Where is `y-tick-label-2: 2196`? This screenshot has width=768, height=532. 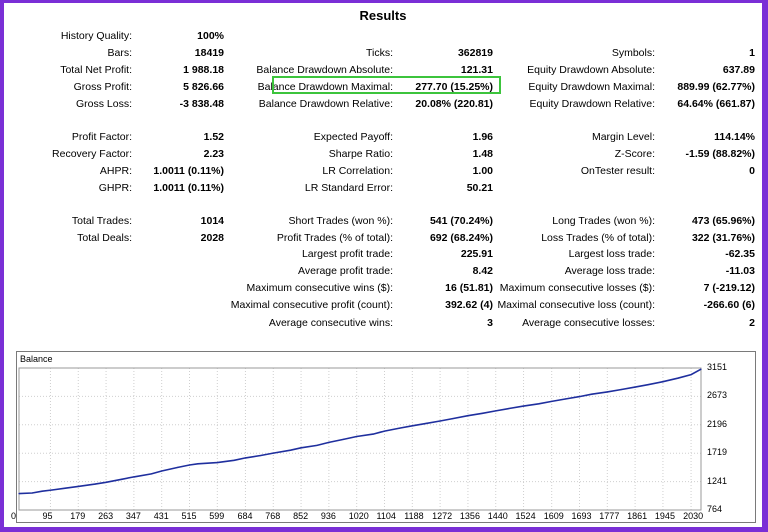 y-tick-label-2: 2196 is located at coordinates (717, 423).